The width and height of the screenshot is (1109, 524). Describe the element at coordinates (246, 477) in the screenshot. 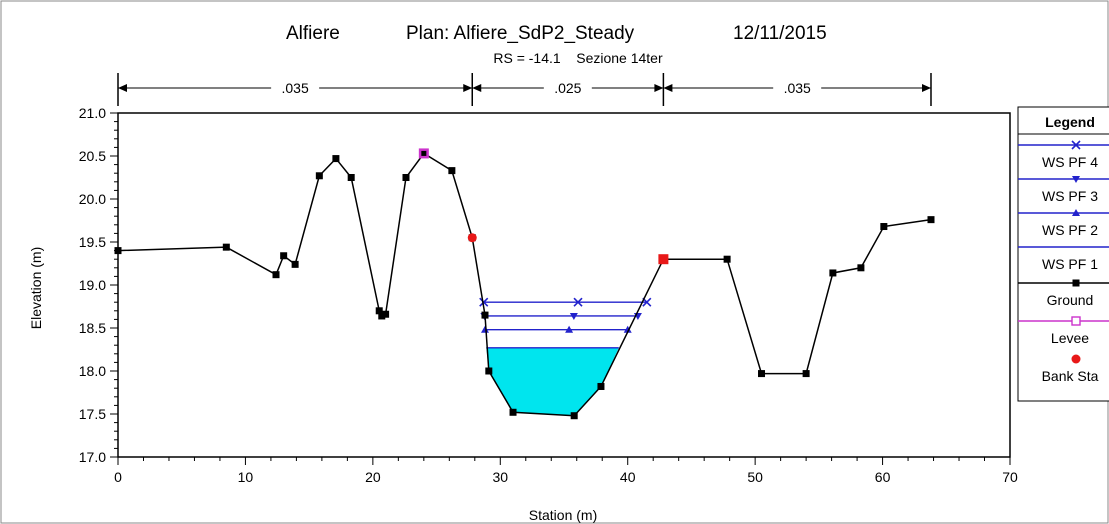

I see `x-tick-label: 10` at that location.